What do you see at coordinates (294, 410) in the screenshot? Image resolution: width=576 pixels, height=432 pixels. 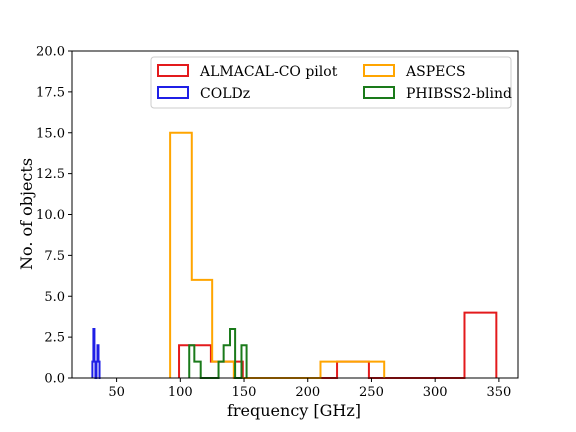 I see `x-axis-label: frequency [GHz]` at bounding box center [294, 410].